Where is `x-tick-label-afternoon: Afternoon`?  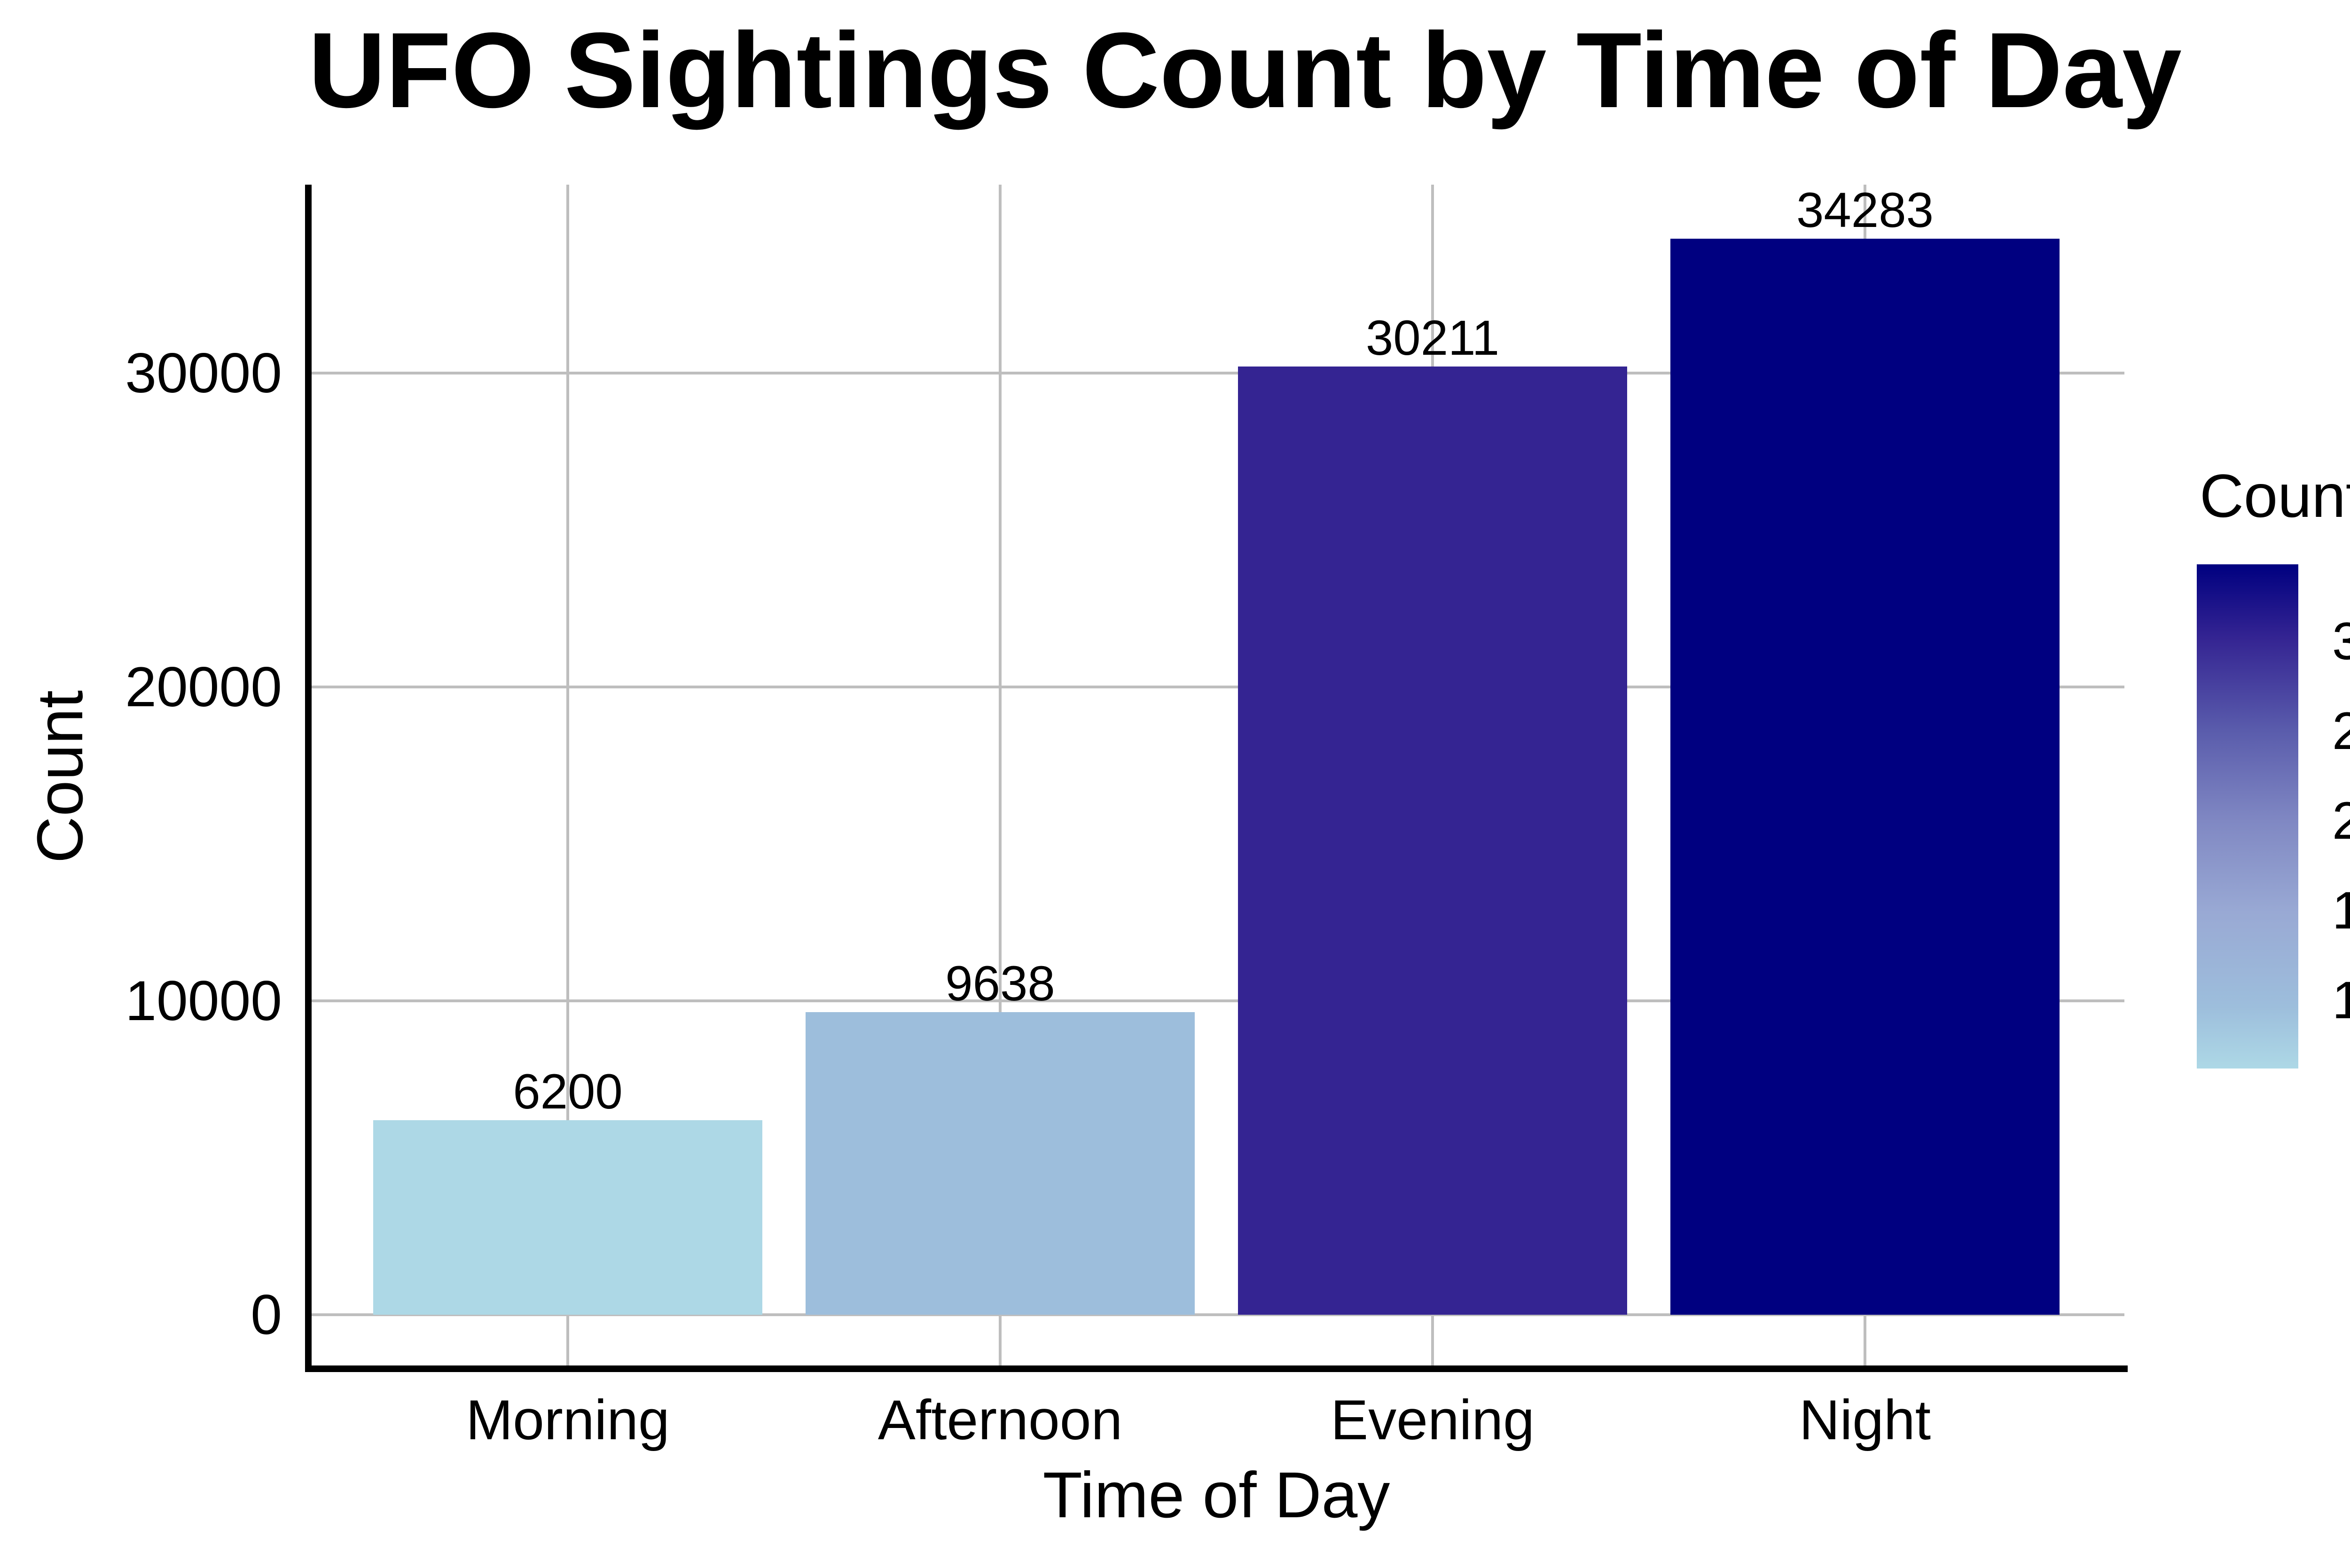 x-tick-label-afternoon: Afternoon is located at coordinates (1000, 1420).